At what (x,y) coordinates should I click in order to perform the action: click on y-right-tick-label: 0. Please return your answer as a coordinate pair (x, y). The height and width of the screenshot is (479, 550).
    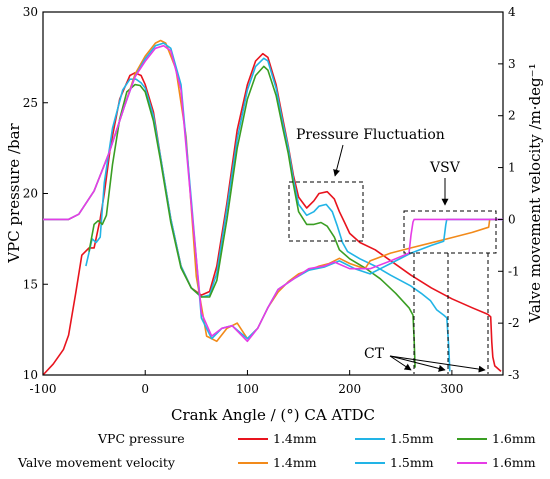
    Looking at the image, I should click on (512, 219).